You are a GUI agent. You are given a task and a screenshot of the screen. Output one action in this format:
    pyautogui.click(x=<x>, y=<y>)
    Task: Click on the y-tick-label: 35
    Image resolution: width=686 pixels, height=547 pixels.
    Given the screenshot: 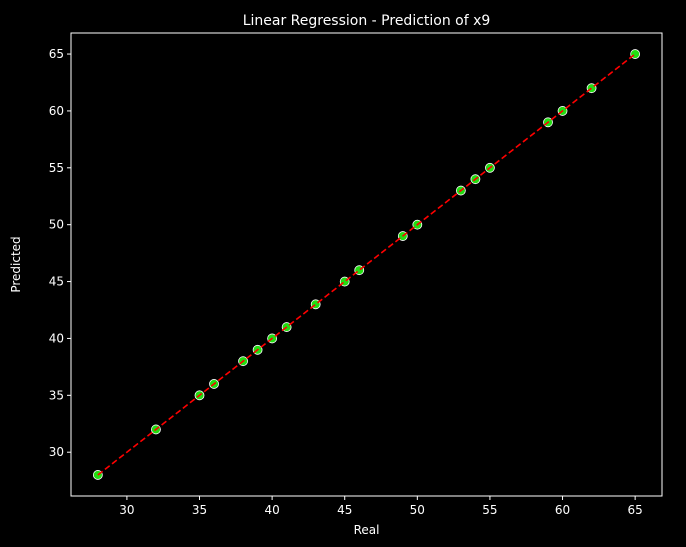 What is the action you would take?
    pyautogui.click(x=56, y=395)
    